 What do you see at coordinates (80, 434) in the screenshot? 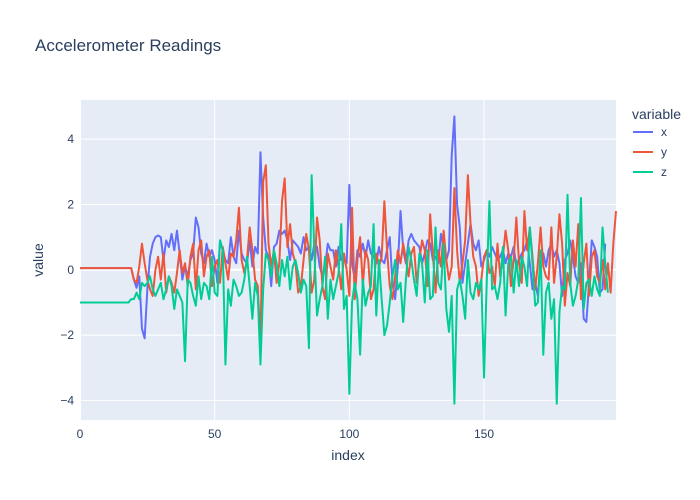
I see `x-tick-label: 0` at bounding box center [80, 434].